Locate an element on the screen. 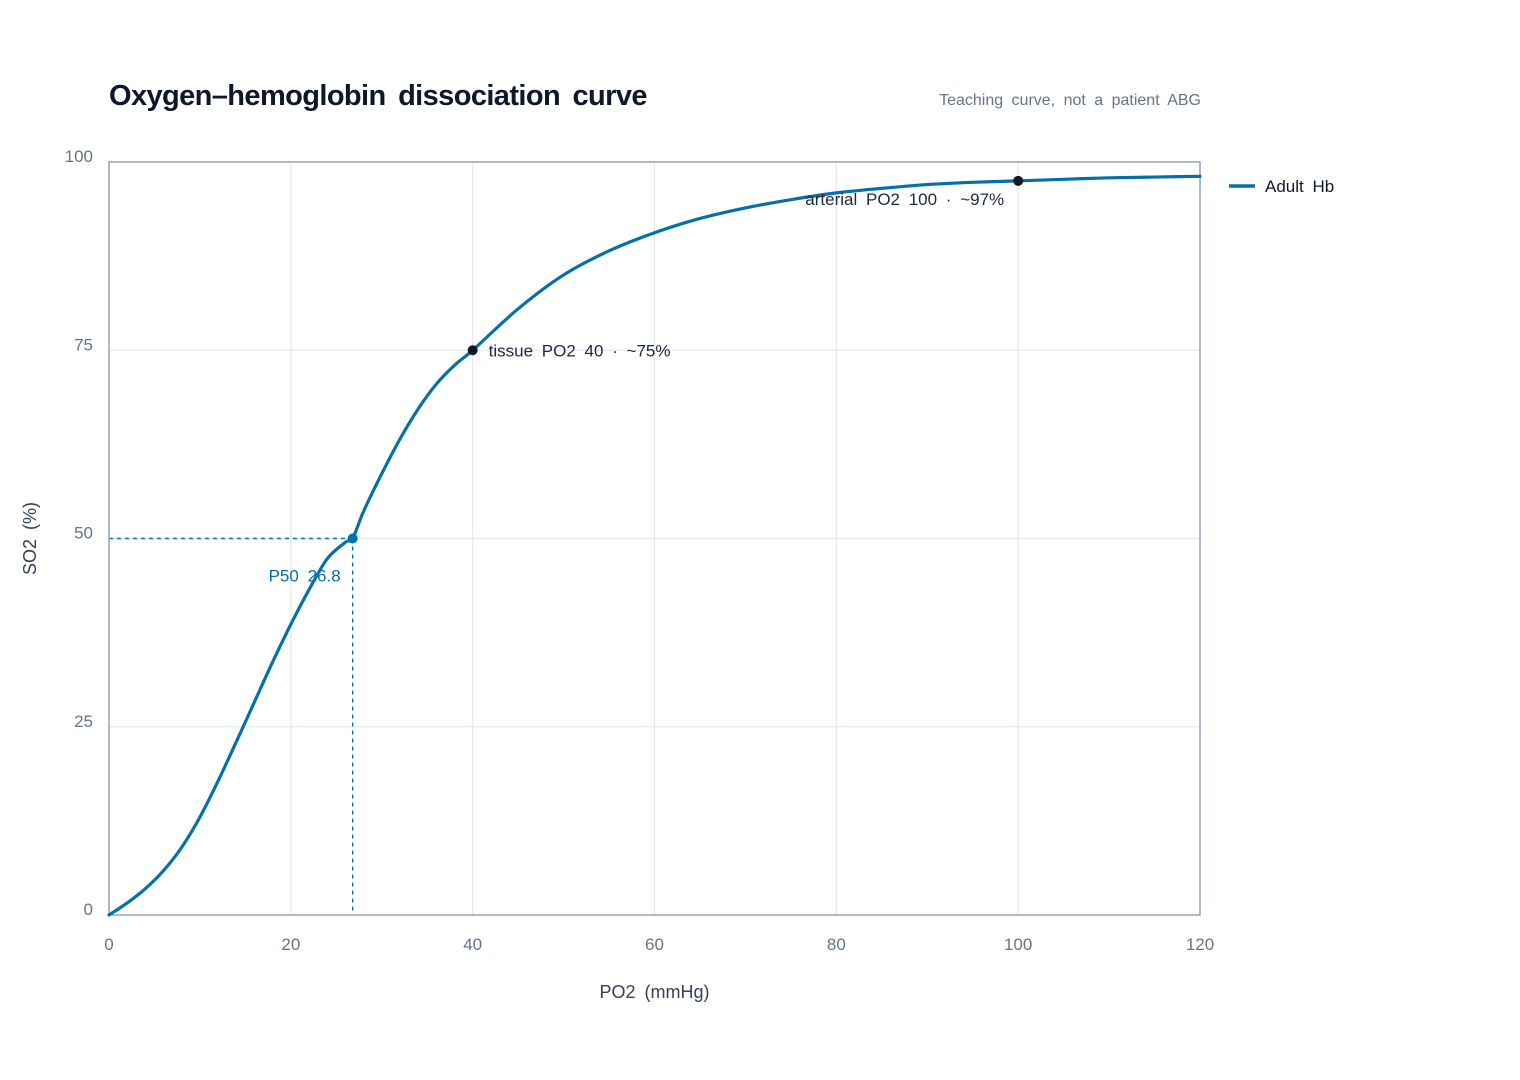 The height and width of the screenshot is (1080, 1520). x-tick-label: 100 is located at coordinates (1018, 944).